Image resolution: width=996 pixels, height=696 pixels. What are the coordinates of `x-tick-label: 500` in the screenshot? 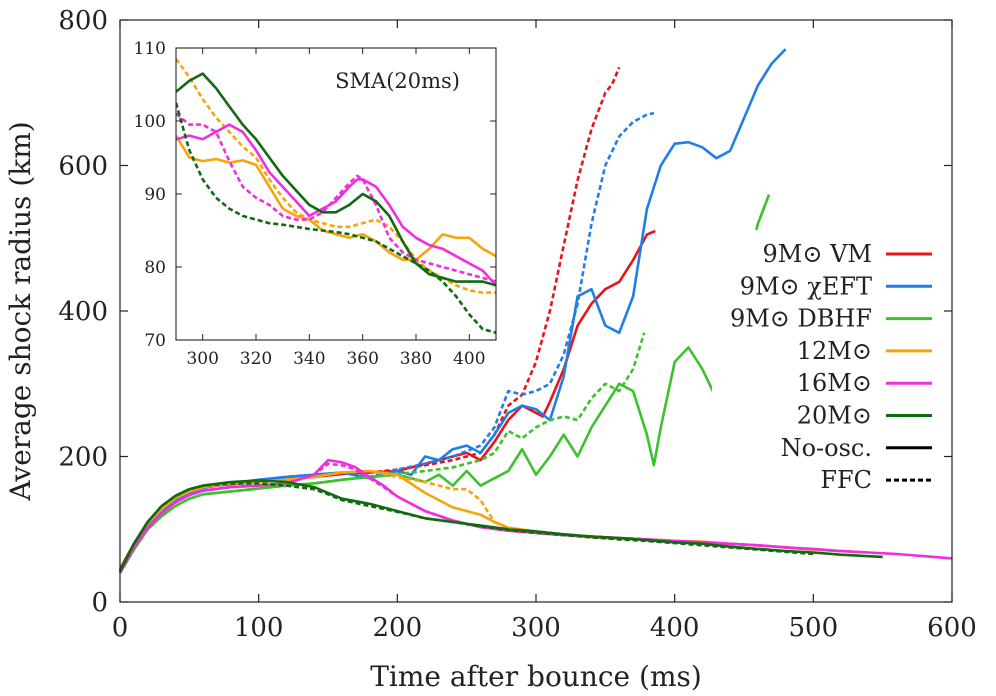 It's located at (814, 628).